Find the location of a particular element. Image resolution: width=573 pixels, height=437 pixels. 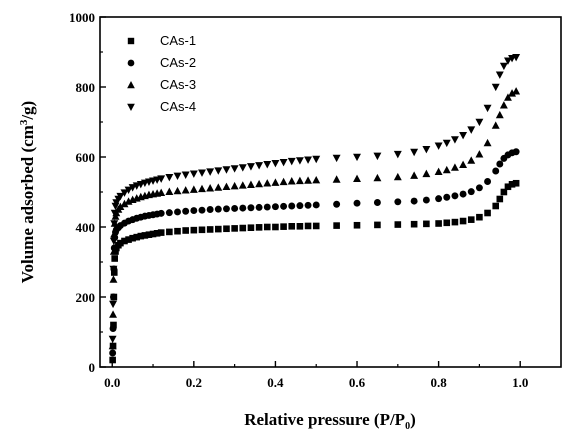

x-tick-label: 0.2 is located at coordinates (194, 382).